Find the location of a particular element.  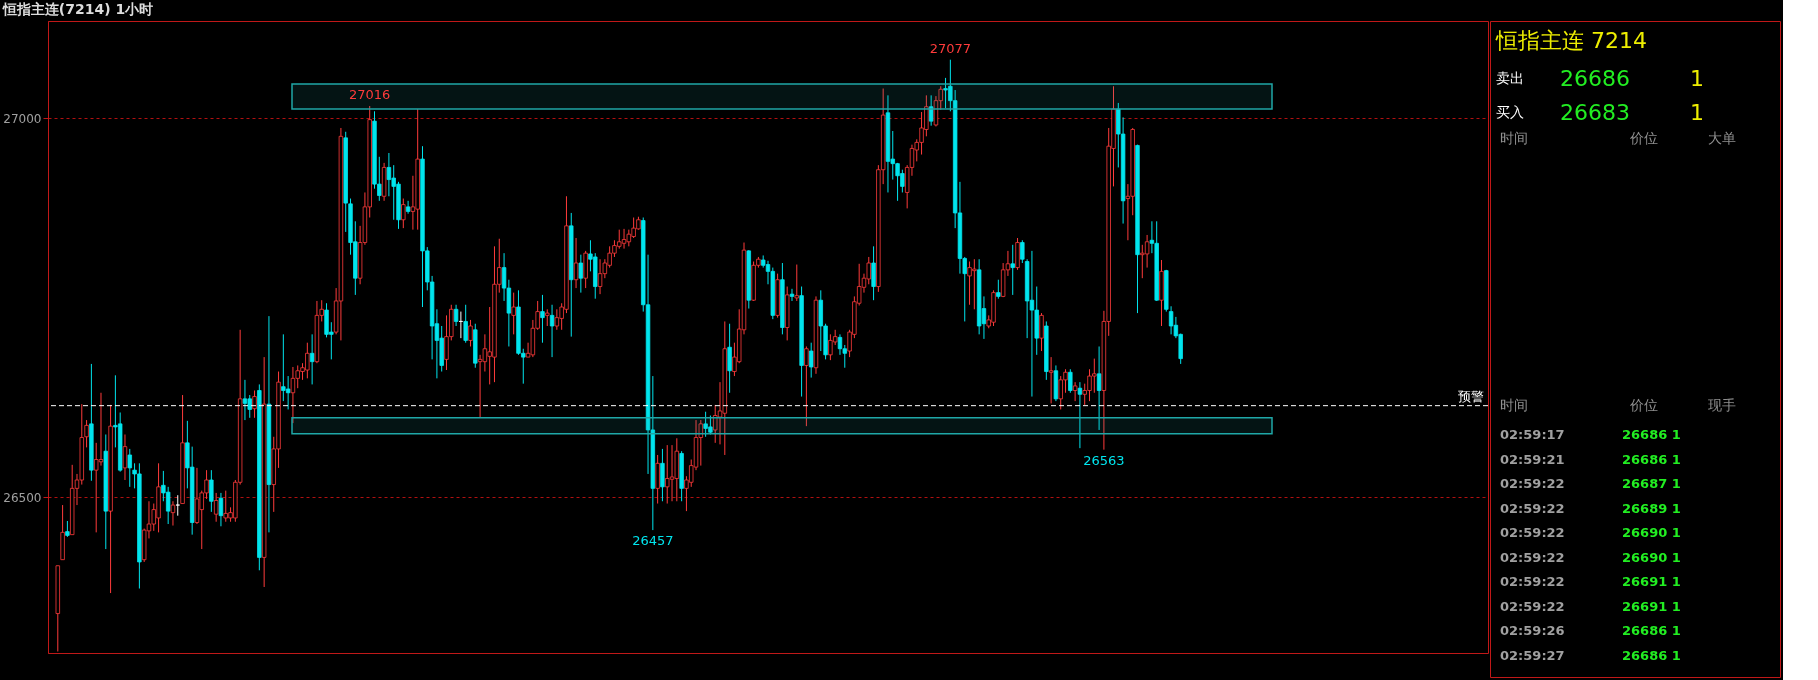

text: 恒指主连 7214 is located at coordinates (1571, 40).